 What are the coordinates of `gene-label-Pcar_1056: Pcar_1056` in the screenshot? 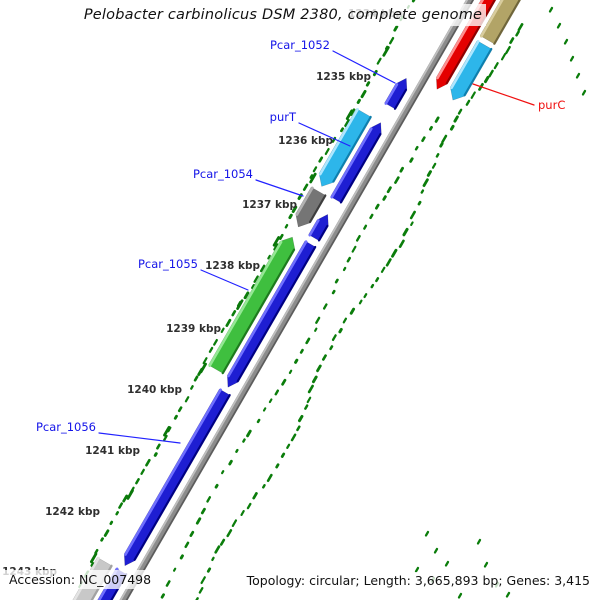 It's located at (66, 427).